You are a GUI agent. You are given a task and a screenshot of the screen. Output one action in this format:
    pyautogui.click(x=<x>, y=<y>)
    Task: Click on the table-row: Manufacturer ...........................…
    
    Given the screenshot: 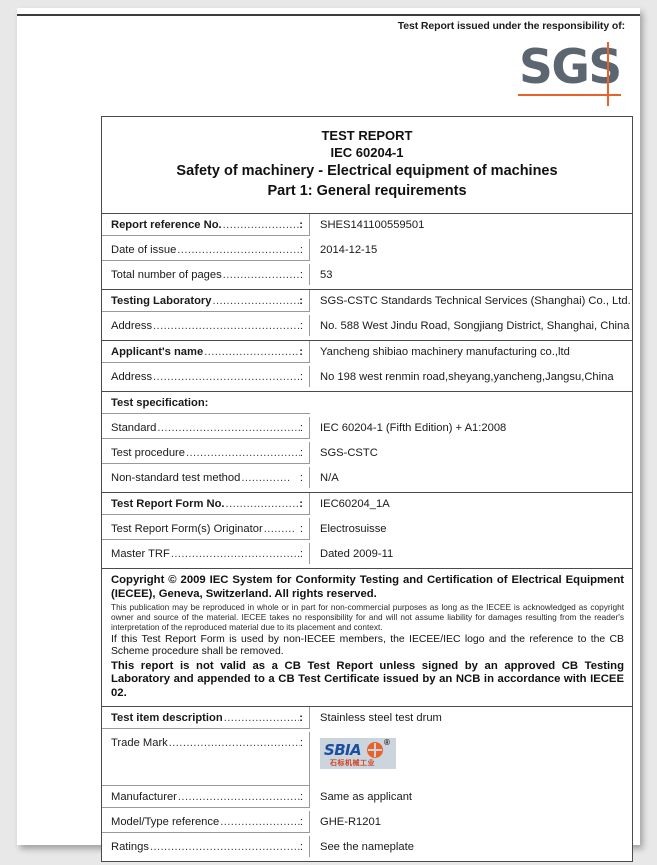 What is the action you would take?
    pyautogui.click(x=367, y=798)
    